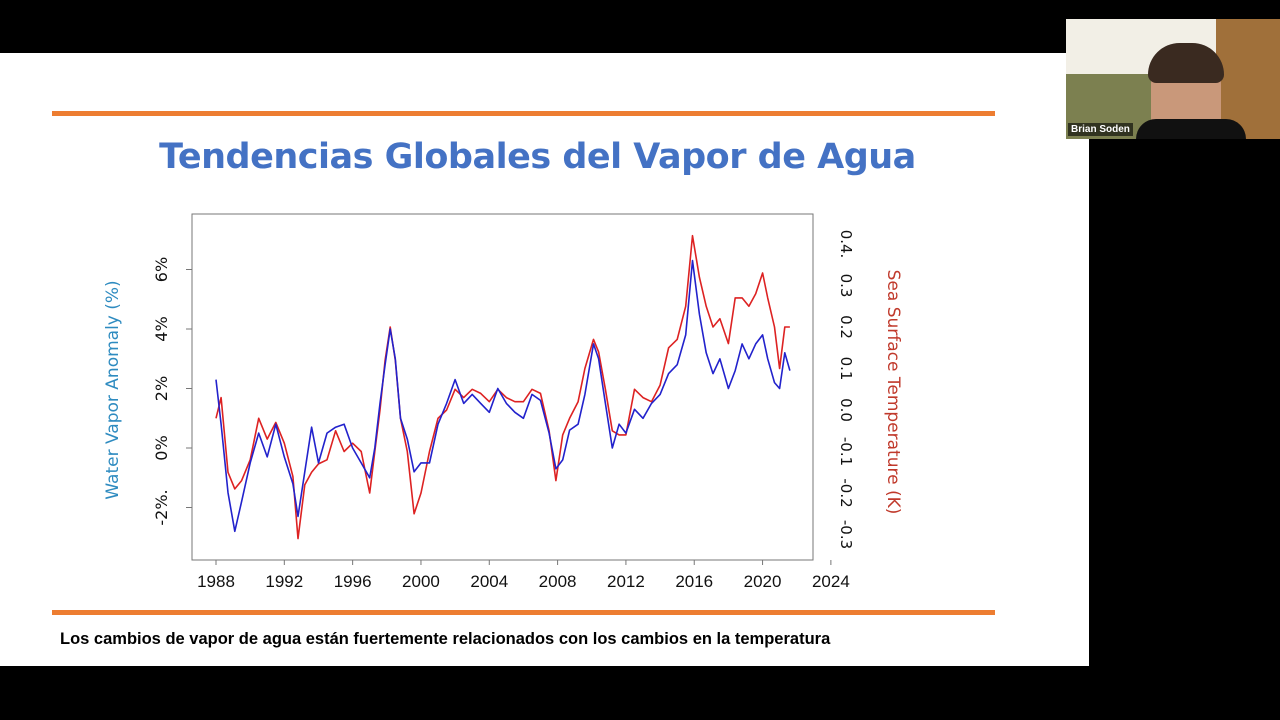  What do you see at coordinates (846, 492) in the screenshot?
I see `y-right-tick-label: -0.2` at bounding box center [846, 492].